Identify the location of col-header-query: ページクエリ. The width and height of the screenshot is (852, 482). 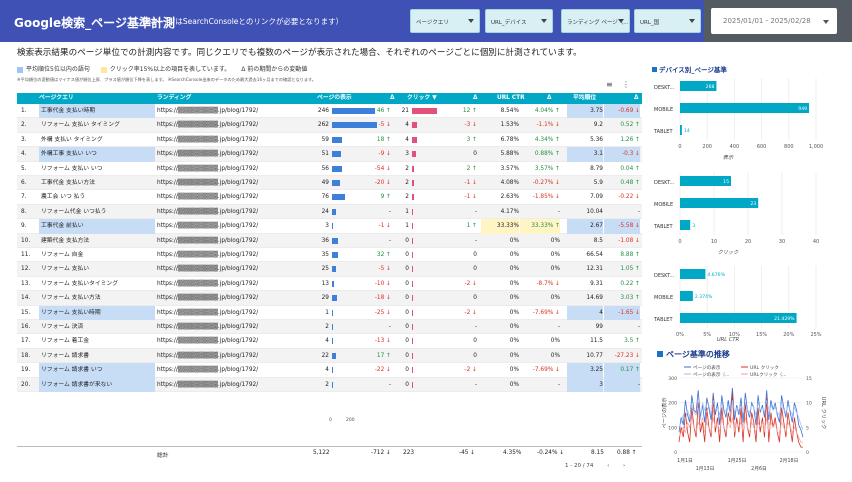
(56, 98).